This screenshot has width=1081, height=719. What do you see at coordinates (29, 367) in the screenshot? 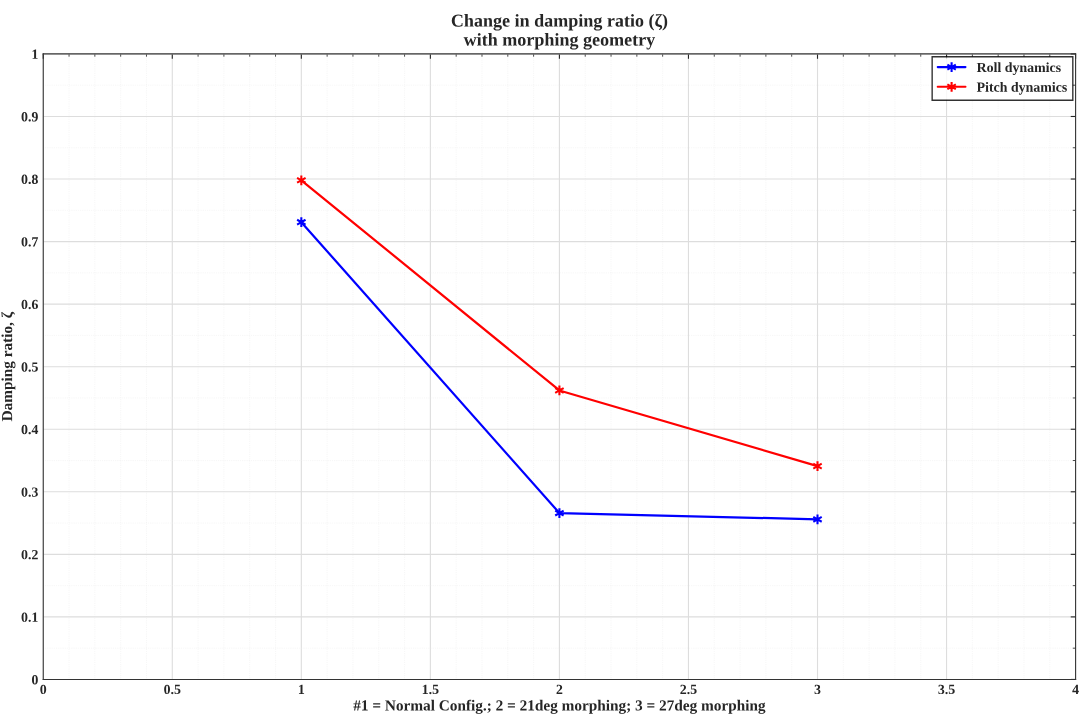
I see `y-tick-label: 0.5` at bounding box center [29, 367].